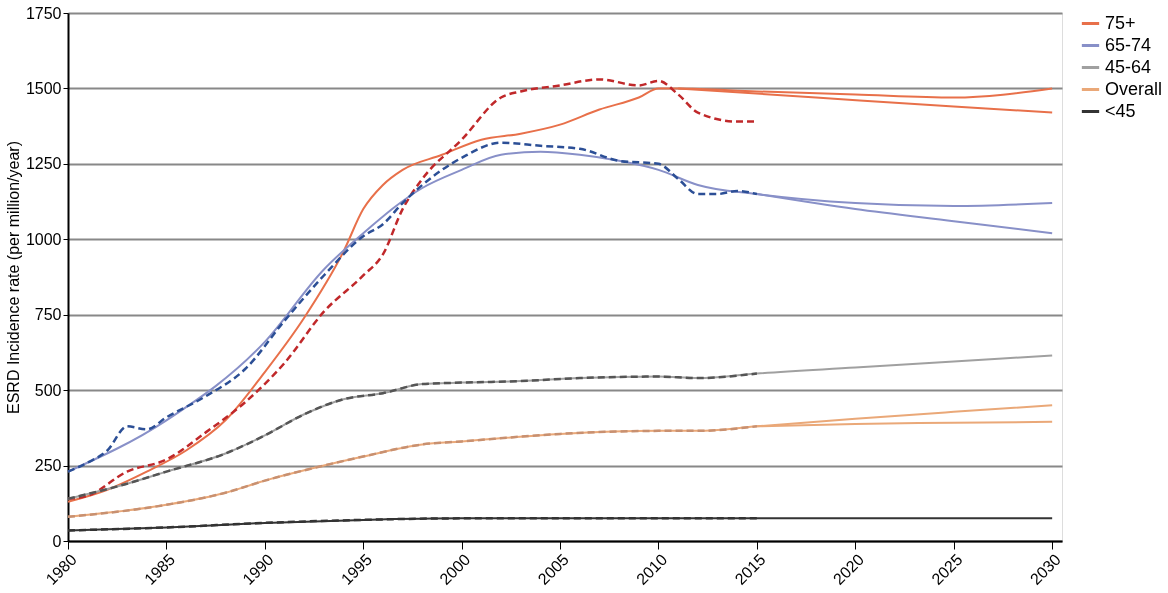  Describe the element at coordinates (48, 466) in the screenshot. I see `y-tick-label: 250` at that location.